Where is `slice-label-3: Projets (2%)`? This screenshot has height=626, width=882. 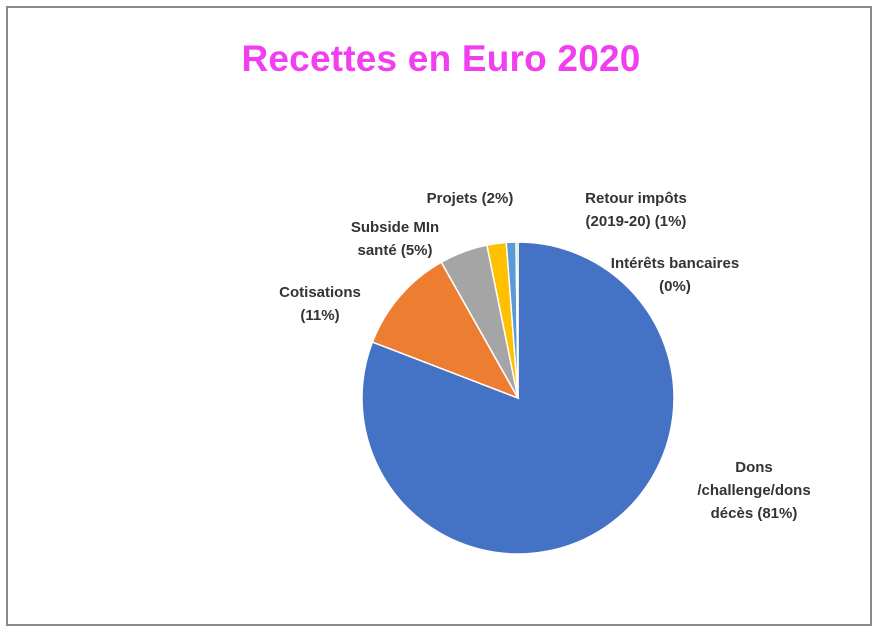 slice-label-3: Projets (2%) is located at coordinates (470, 198).